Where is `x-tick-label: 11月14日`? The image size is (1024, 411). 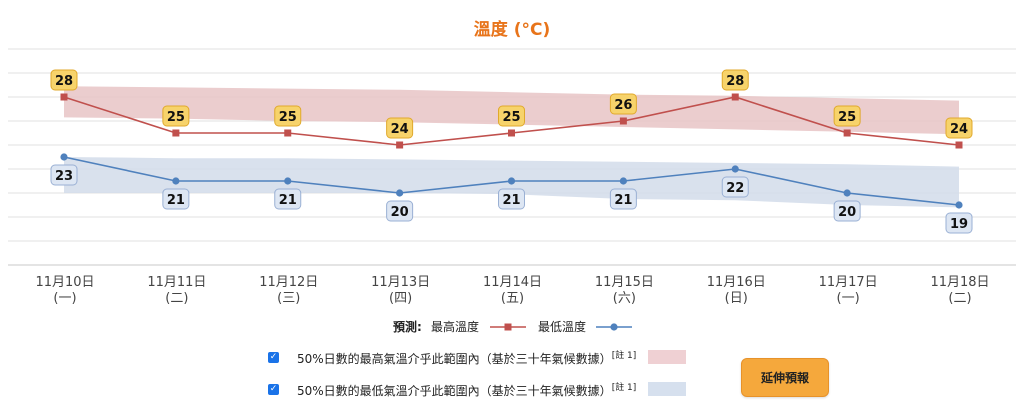
x-tick-label: 11月14日 is located at coordinates (512, 282).